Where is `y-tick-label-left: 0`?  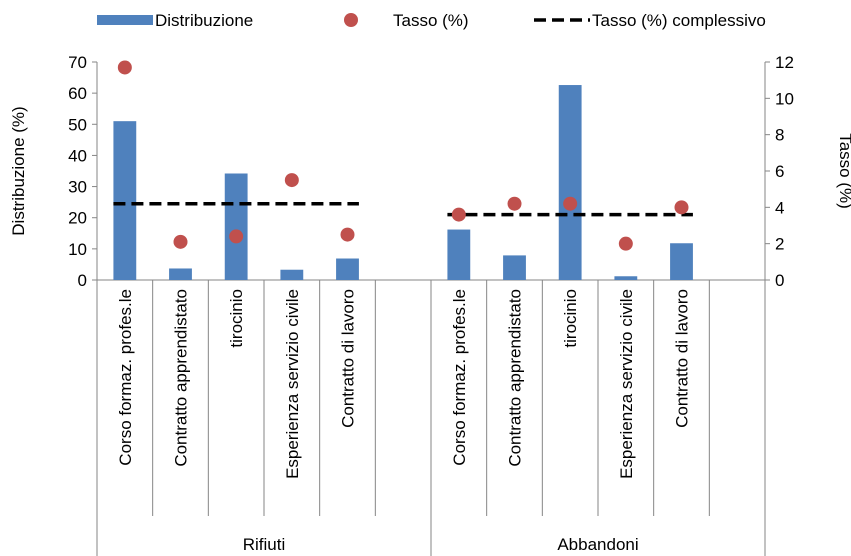 y-tick-label-left: 0 is located at coordinates (82, 280).